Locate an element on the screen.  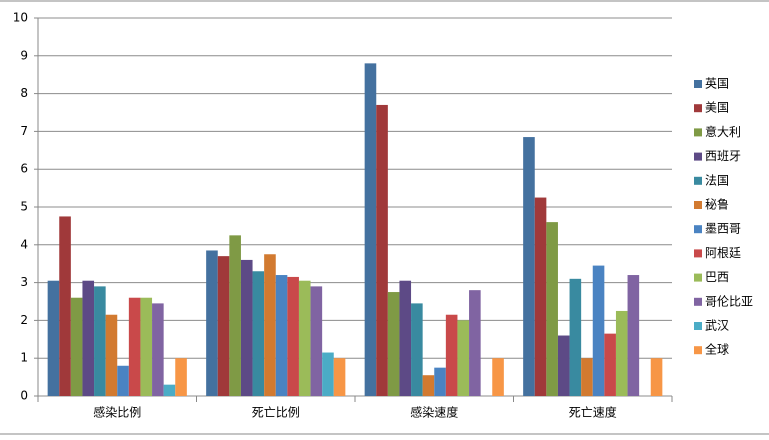
x-tick-label: 感染比例 is located at coordinates (117, 412).